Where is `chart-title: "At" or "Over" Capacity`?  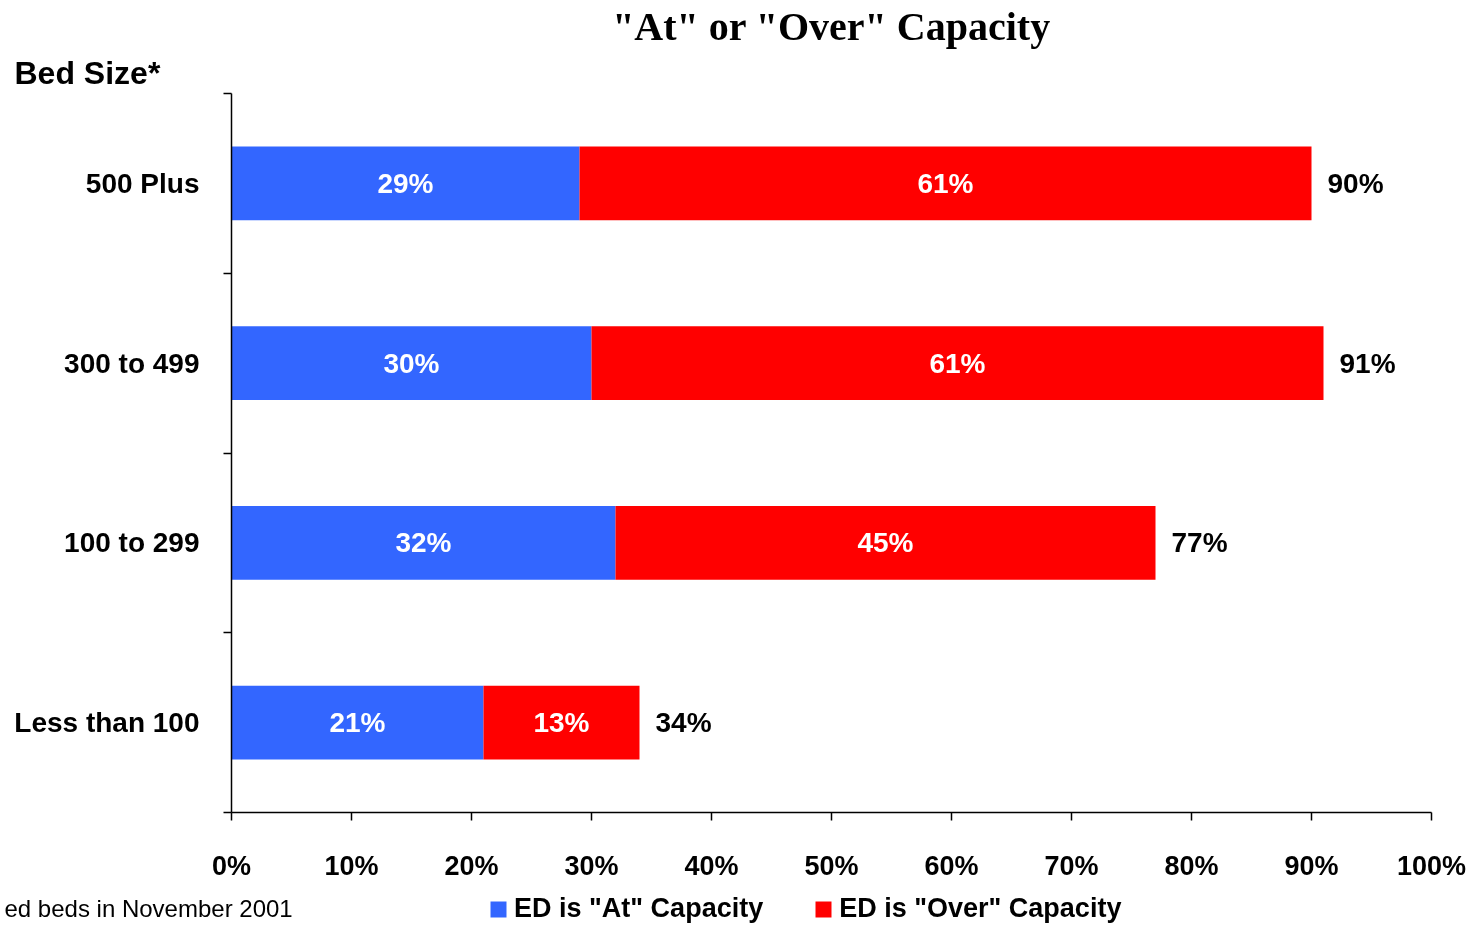 chart-title: "At" or "Over" Capacity is located at coordinates (831, 26).